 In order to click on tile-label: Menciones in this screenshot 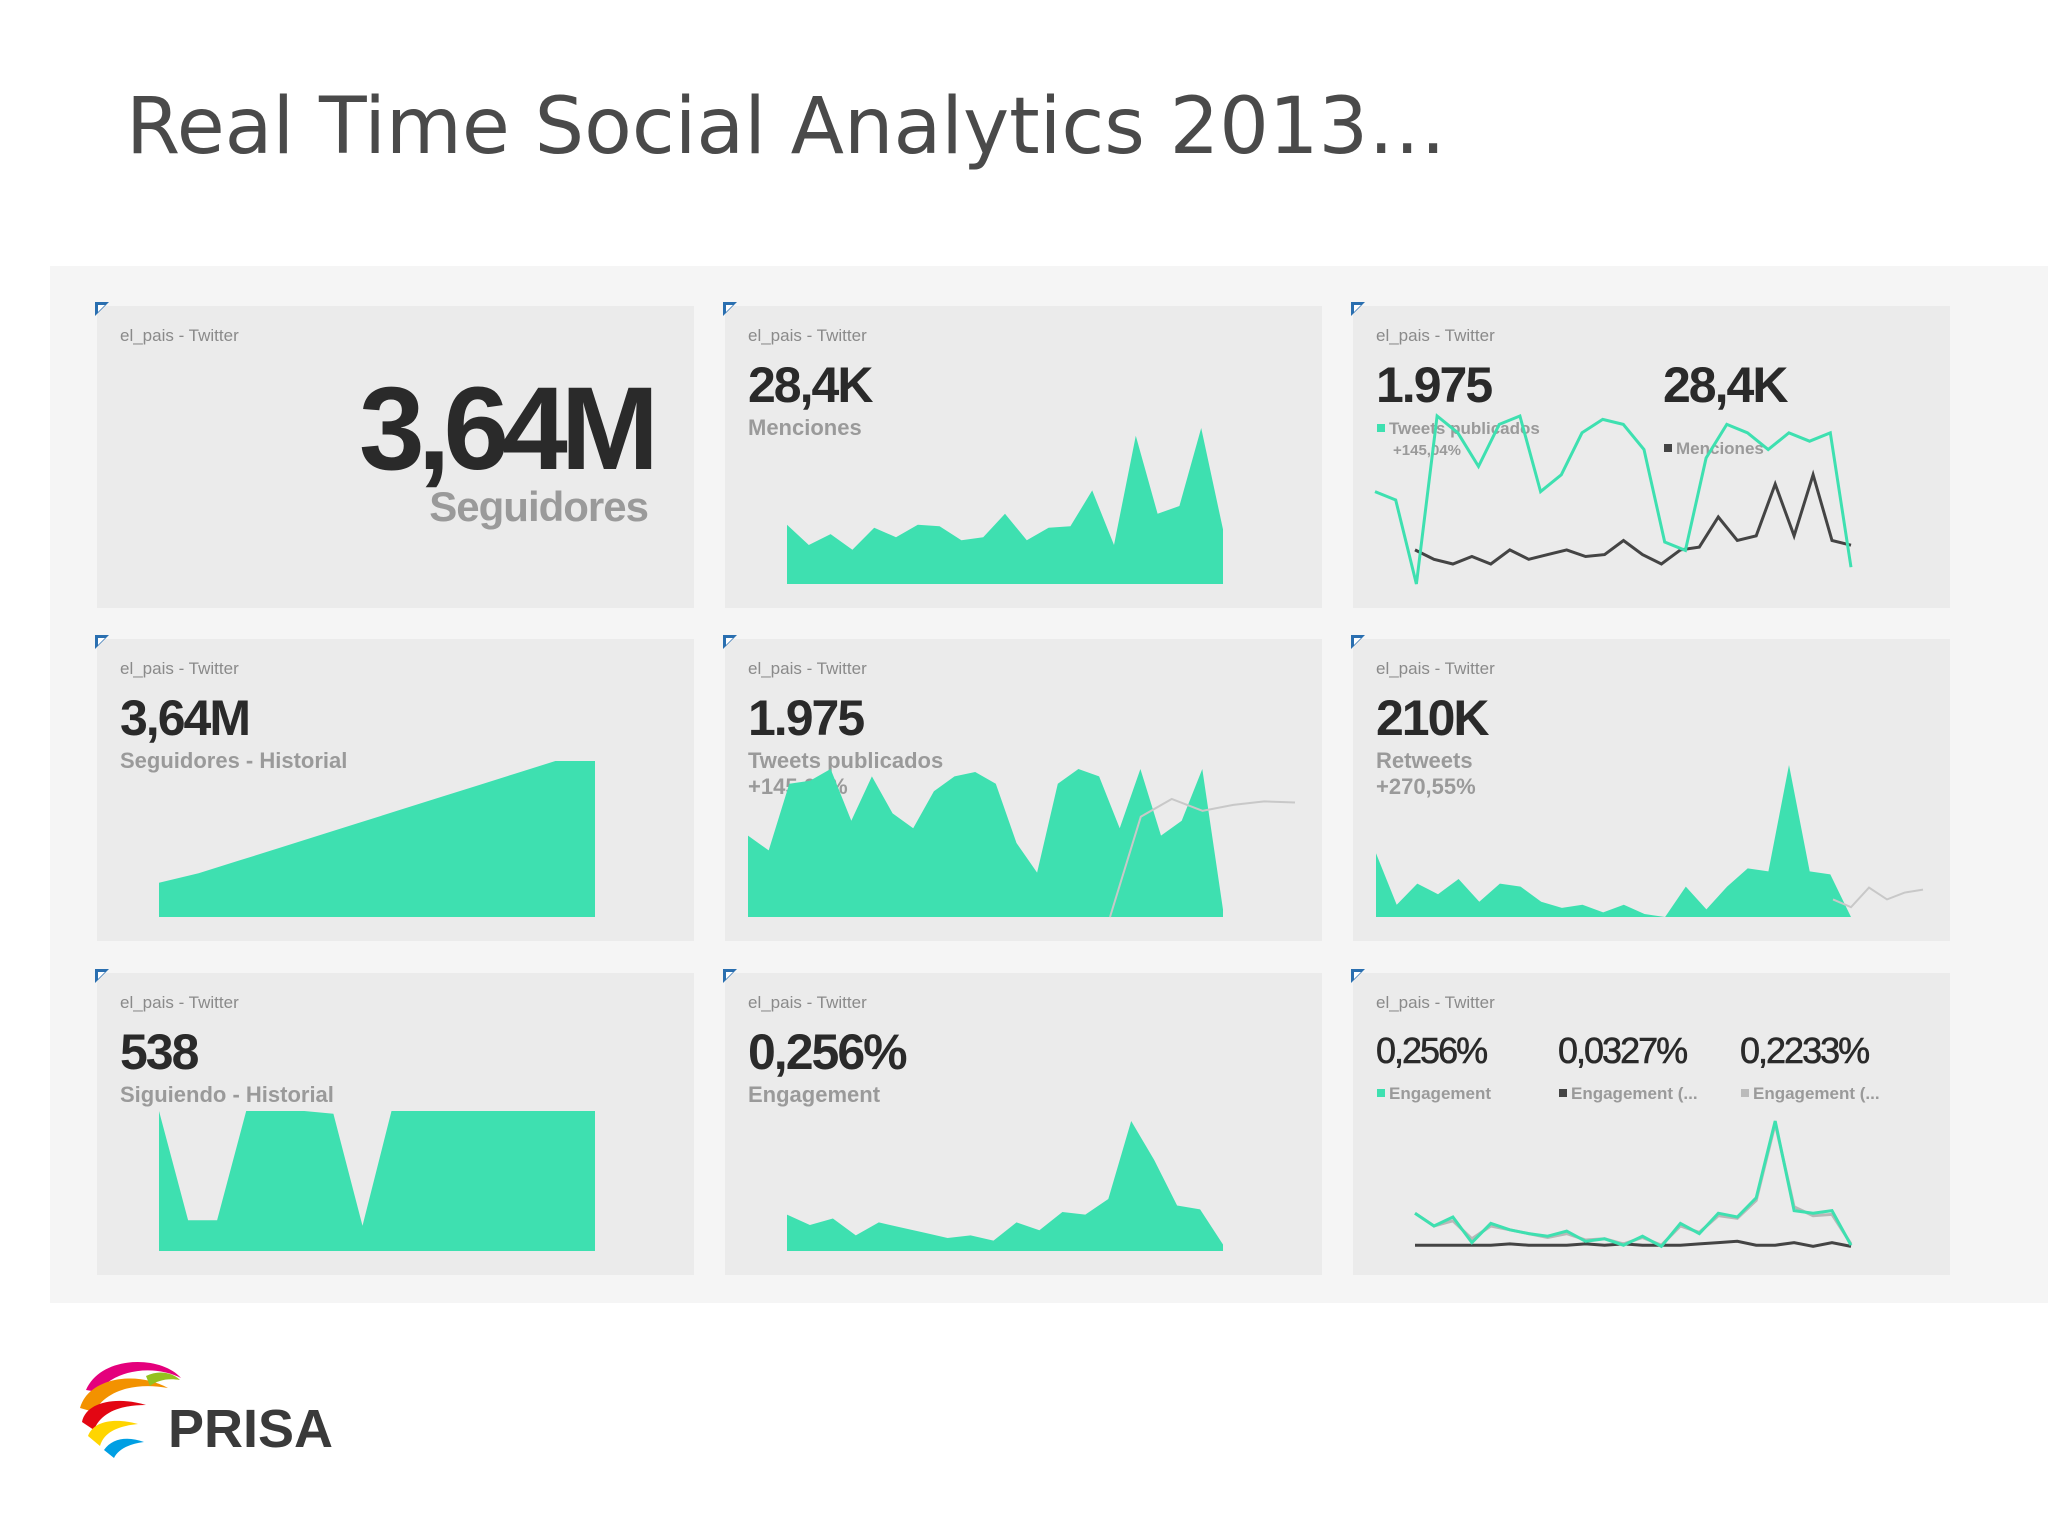, I will do `click(805, 427)`.